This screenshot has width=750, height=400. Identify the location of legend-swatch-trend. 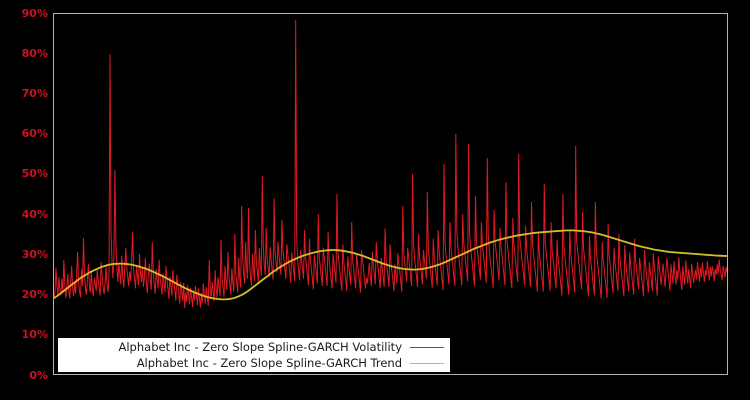
(427, 363).